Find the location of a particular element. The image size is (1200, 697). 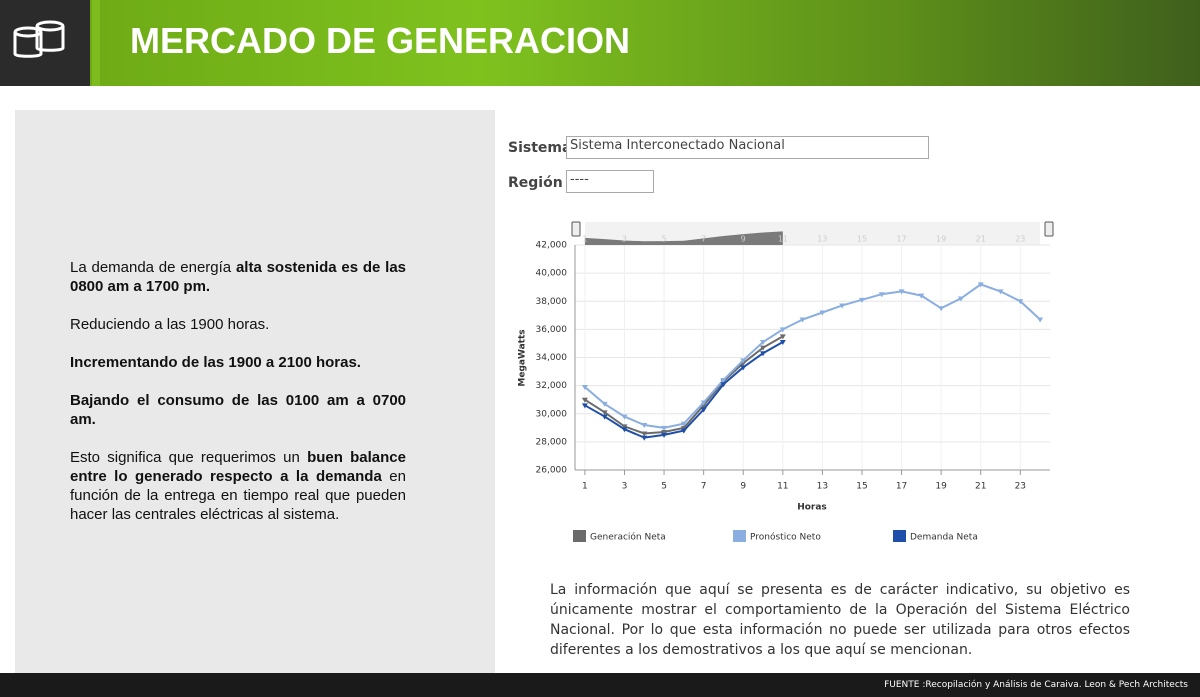

x-tick-label: 7 is located at coordinates (704, 487).